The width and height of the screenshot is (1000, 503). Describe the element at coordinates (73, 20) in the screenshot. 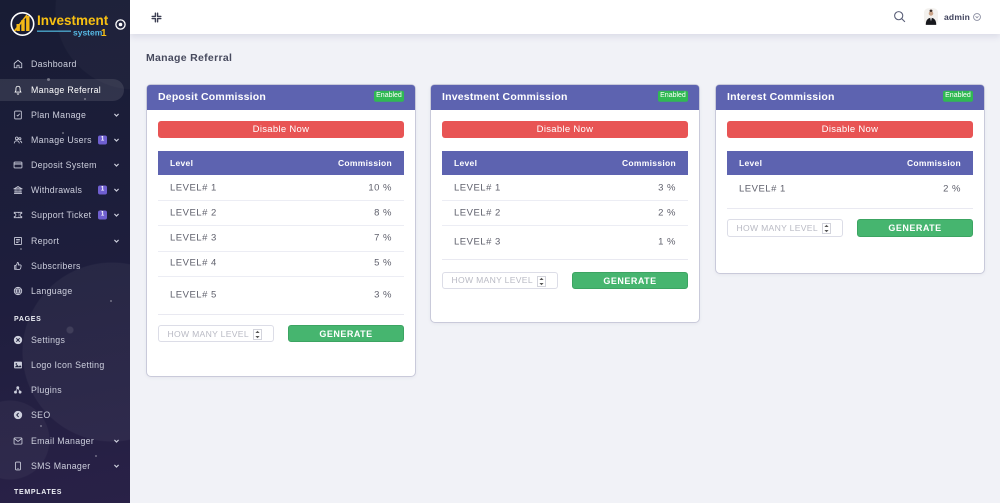

I see `svg-text: Investment` at that location.